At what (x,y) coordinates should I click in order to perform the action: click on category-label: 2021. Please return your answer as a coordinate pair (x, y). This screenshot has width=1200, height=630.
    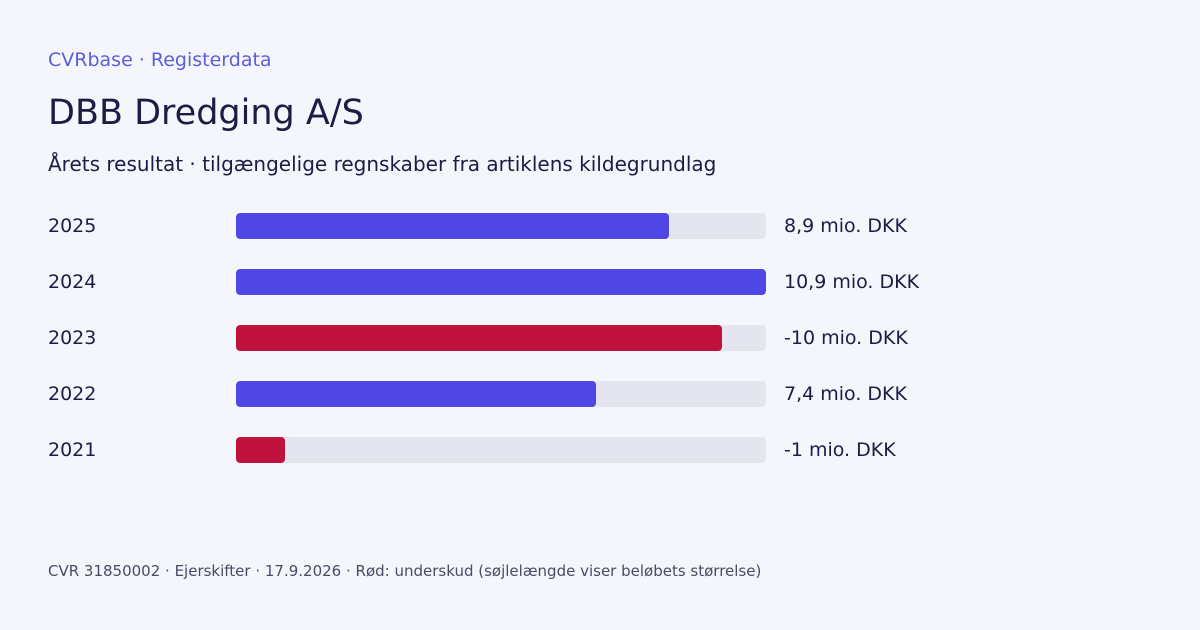
    Looking at the image, I should click on (72, 450).